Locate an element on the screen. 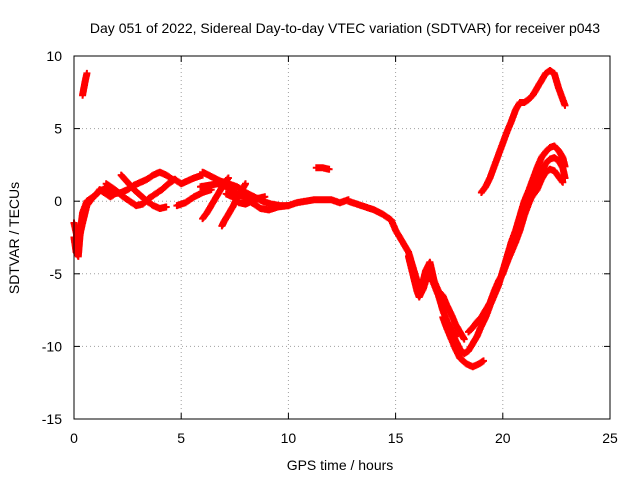 The image size is (640, 480). x-tick-label: 20 is located at coordinates (503, 438).